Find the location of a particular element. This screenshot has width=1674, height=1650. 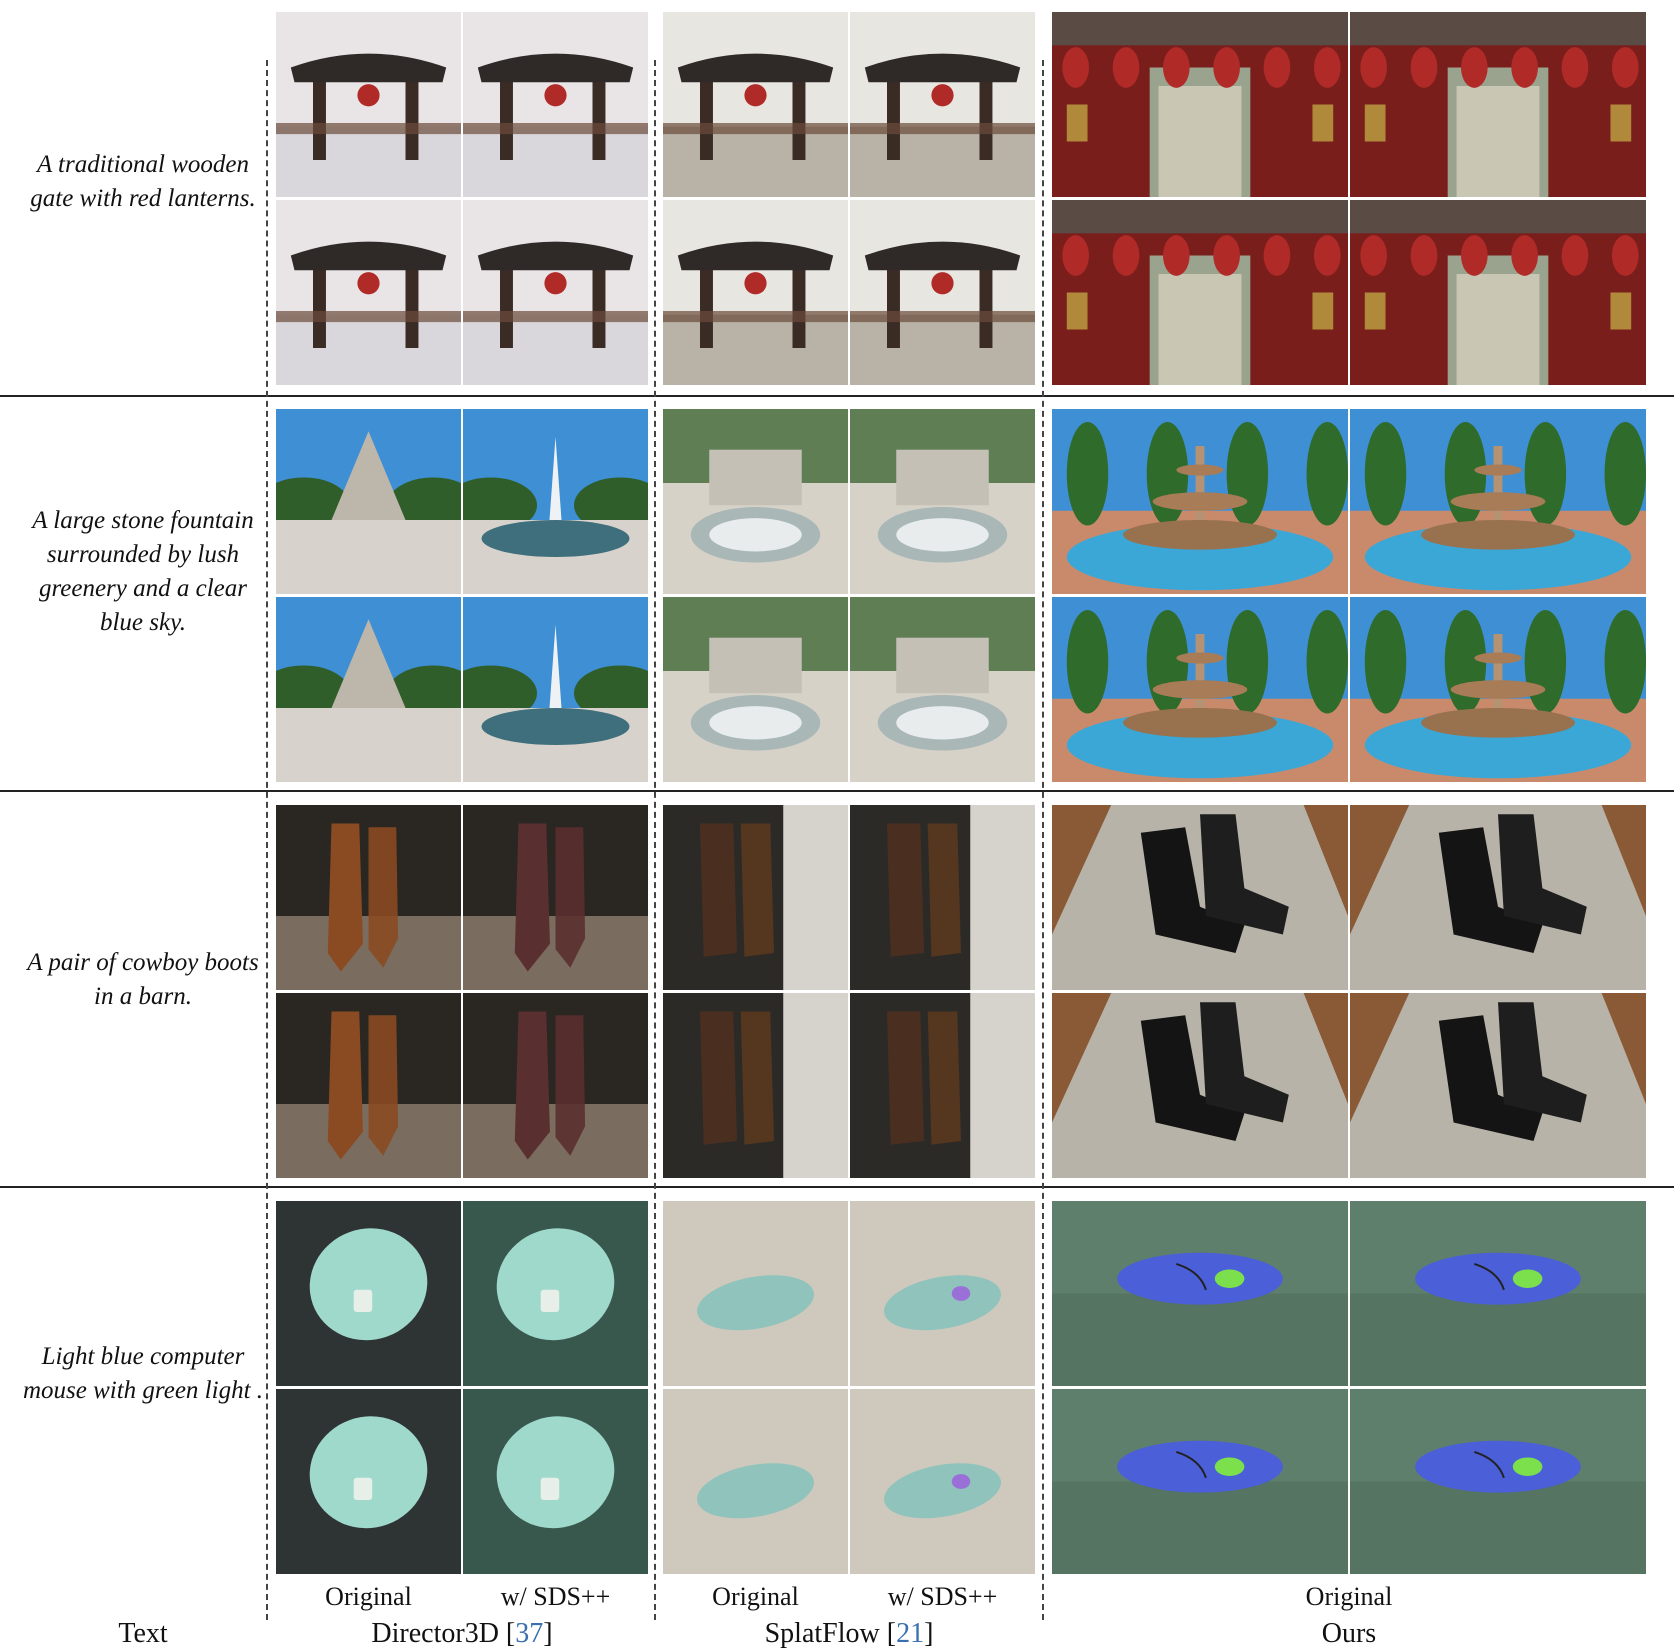

ours-method-label: Ours is located at coordinates (1349, 1634).